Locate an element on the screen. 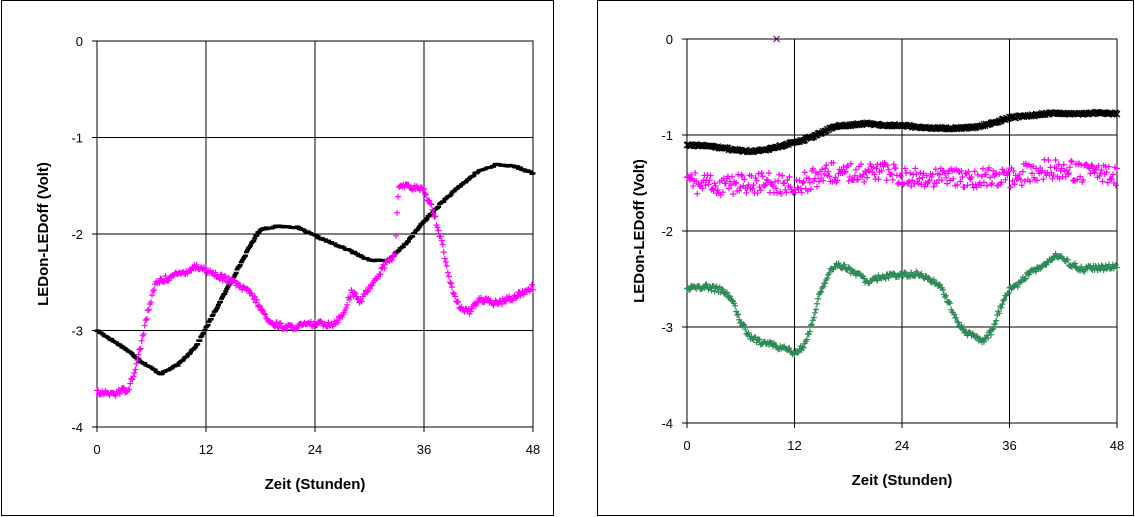 This screenshot has height=517, width=1135. chart-right-xtick-label: 48 is located at coordinates (1117, 445).